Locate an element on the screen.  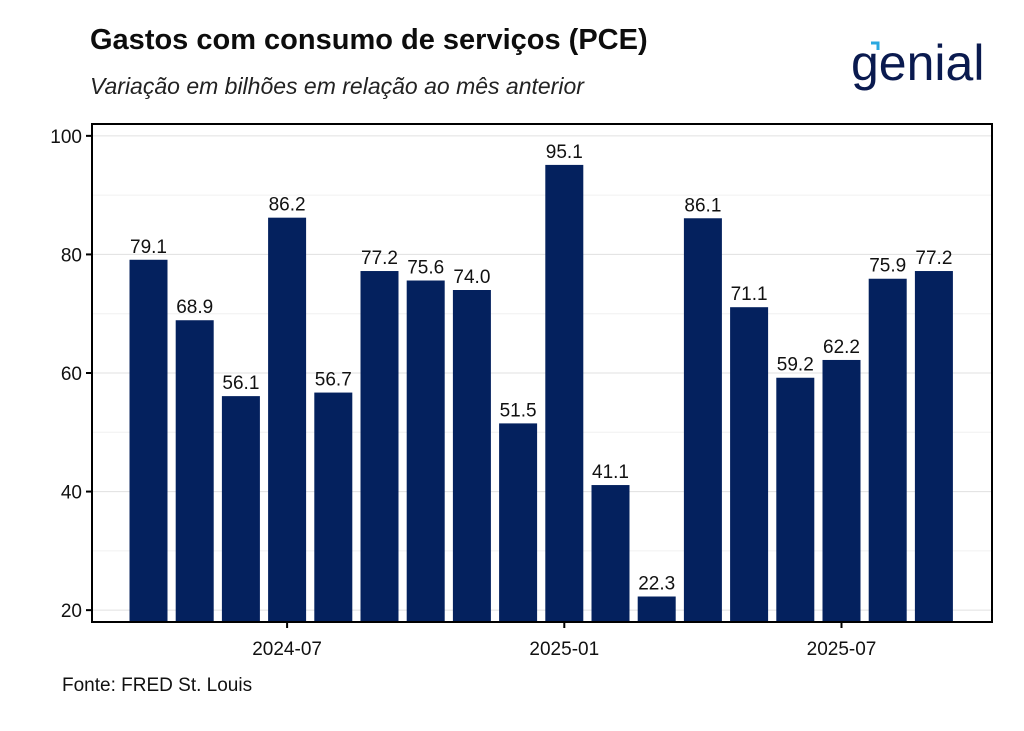
data-label: 71.1 is located at coordinates (749, 294).